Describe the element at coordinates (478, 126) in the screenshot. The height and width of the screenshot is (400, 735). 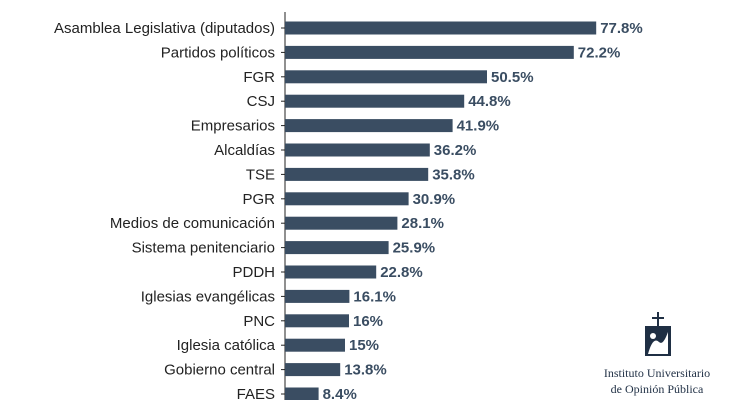
I see `value-label: 41.9%` at that location.